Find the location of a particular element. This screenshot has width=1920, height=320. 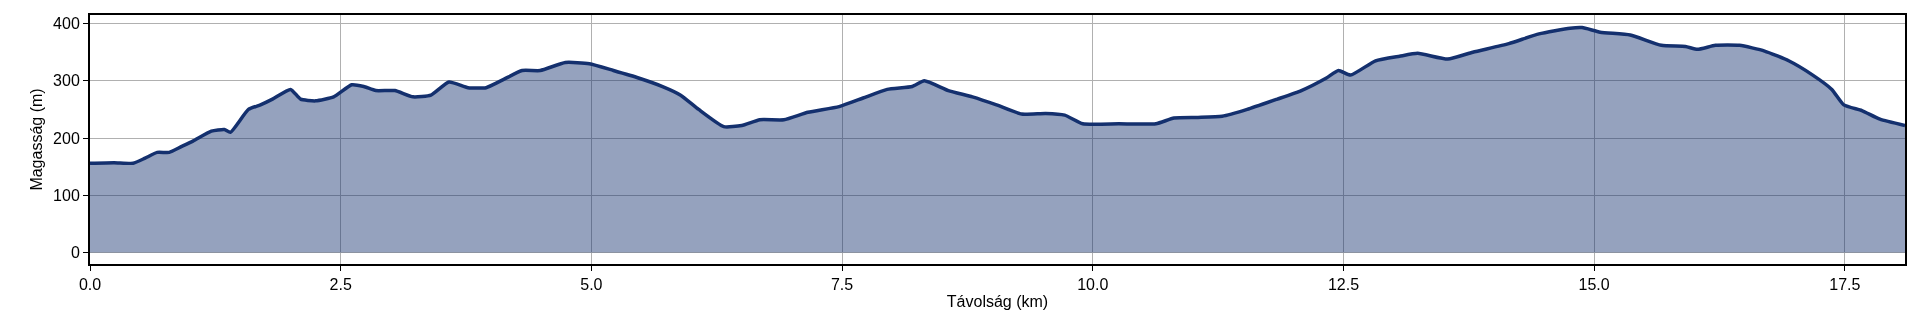

y-axis-title: Magasság (m) is located at coordinates (37, 139).